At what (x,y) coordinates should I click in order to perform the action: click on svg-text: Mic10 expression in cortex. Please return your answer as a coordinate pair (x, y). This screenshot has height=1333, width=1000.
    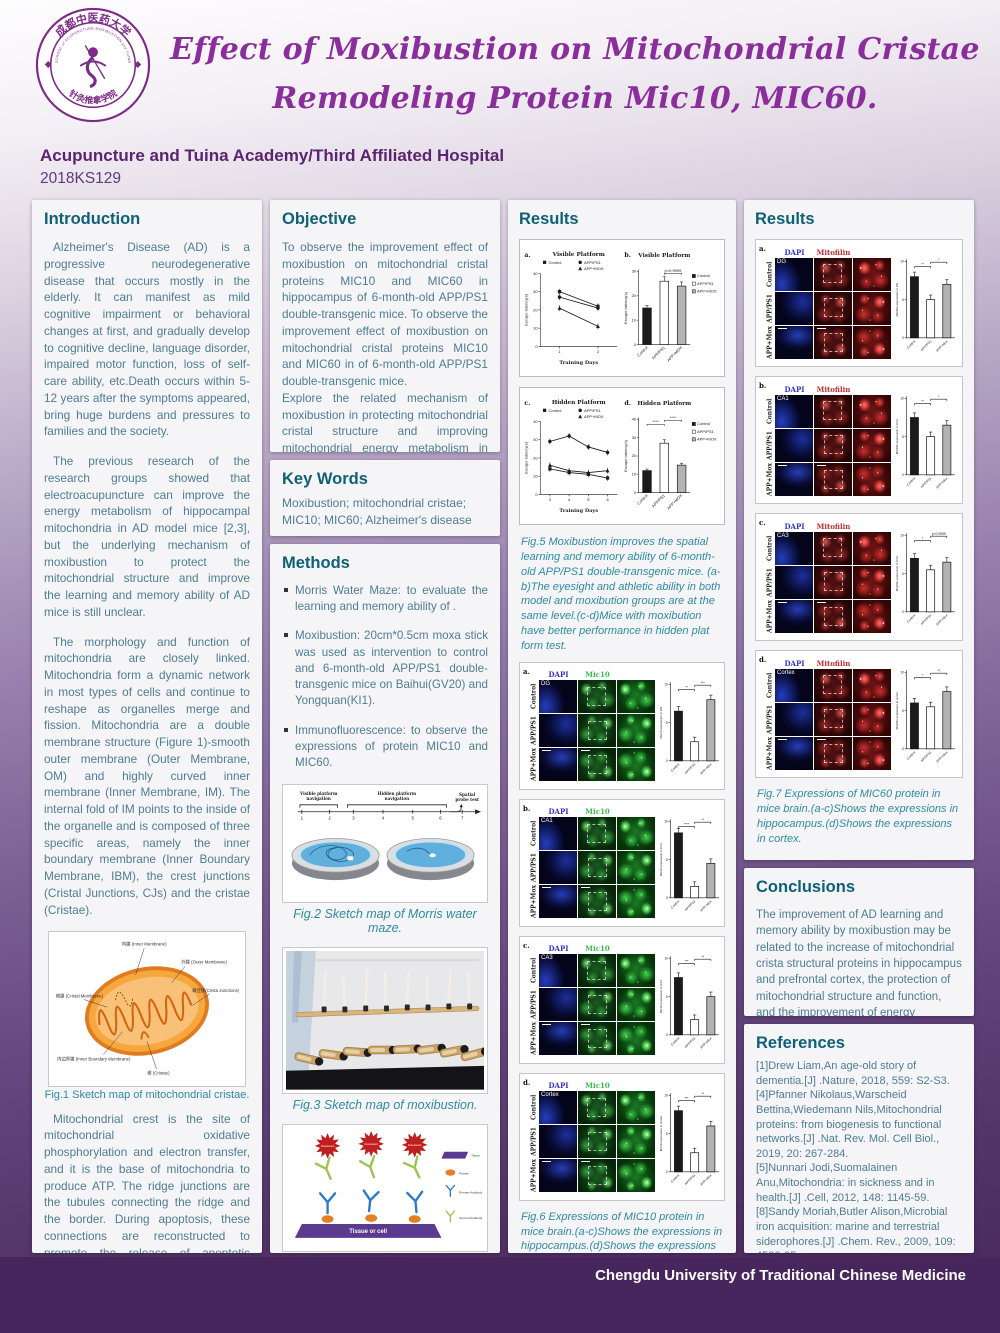
    Looking at the image, I should click on (661, 1133).